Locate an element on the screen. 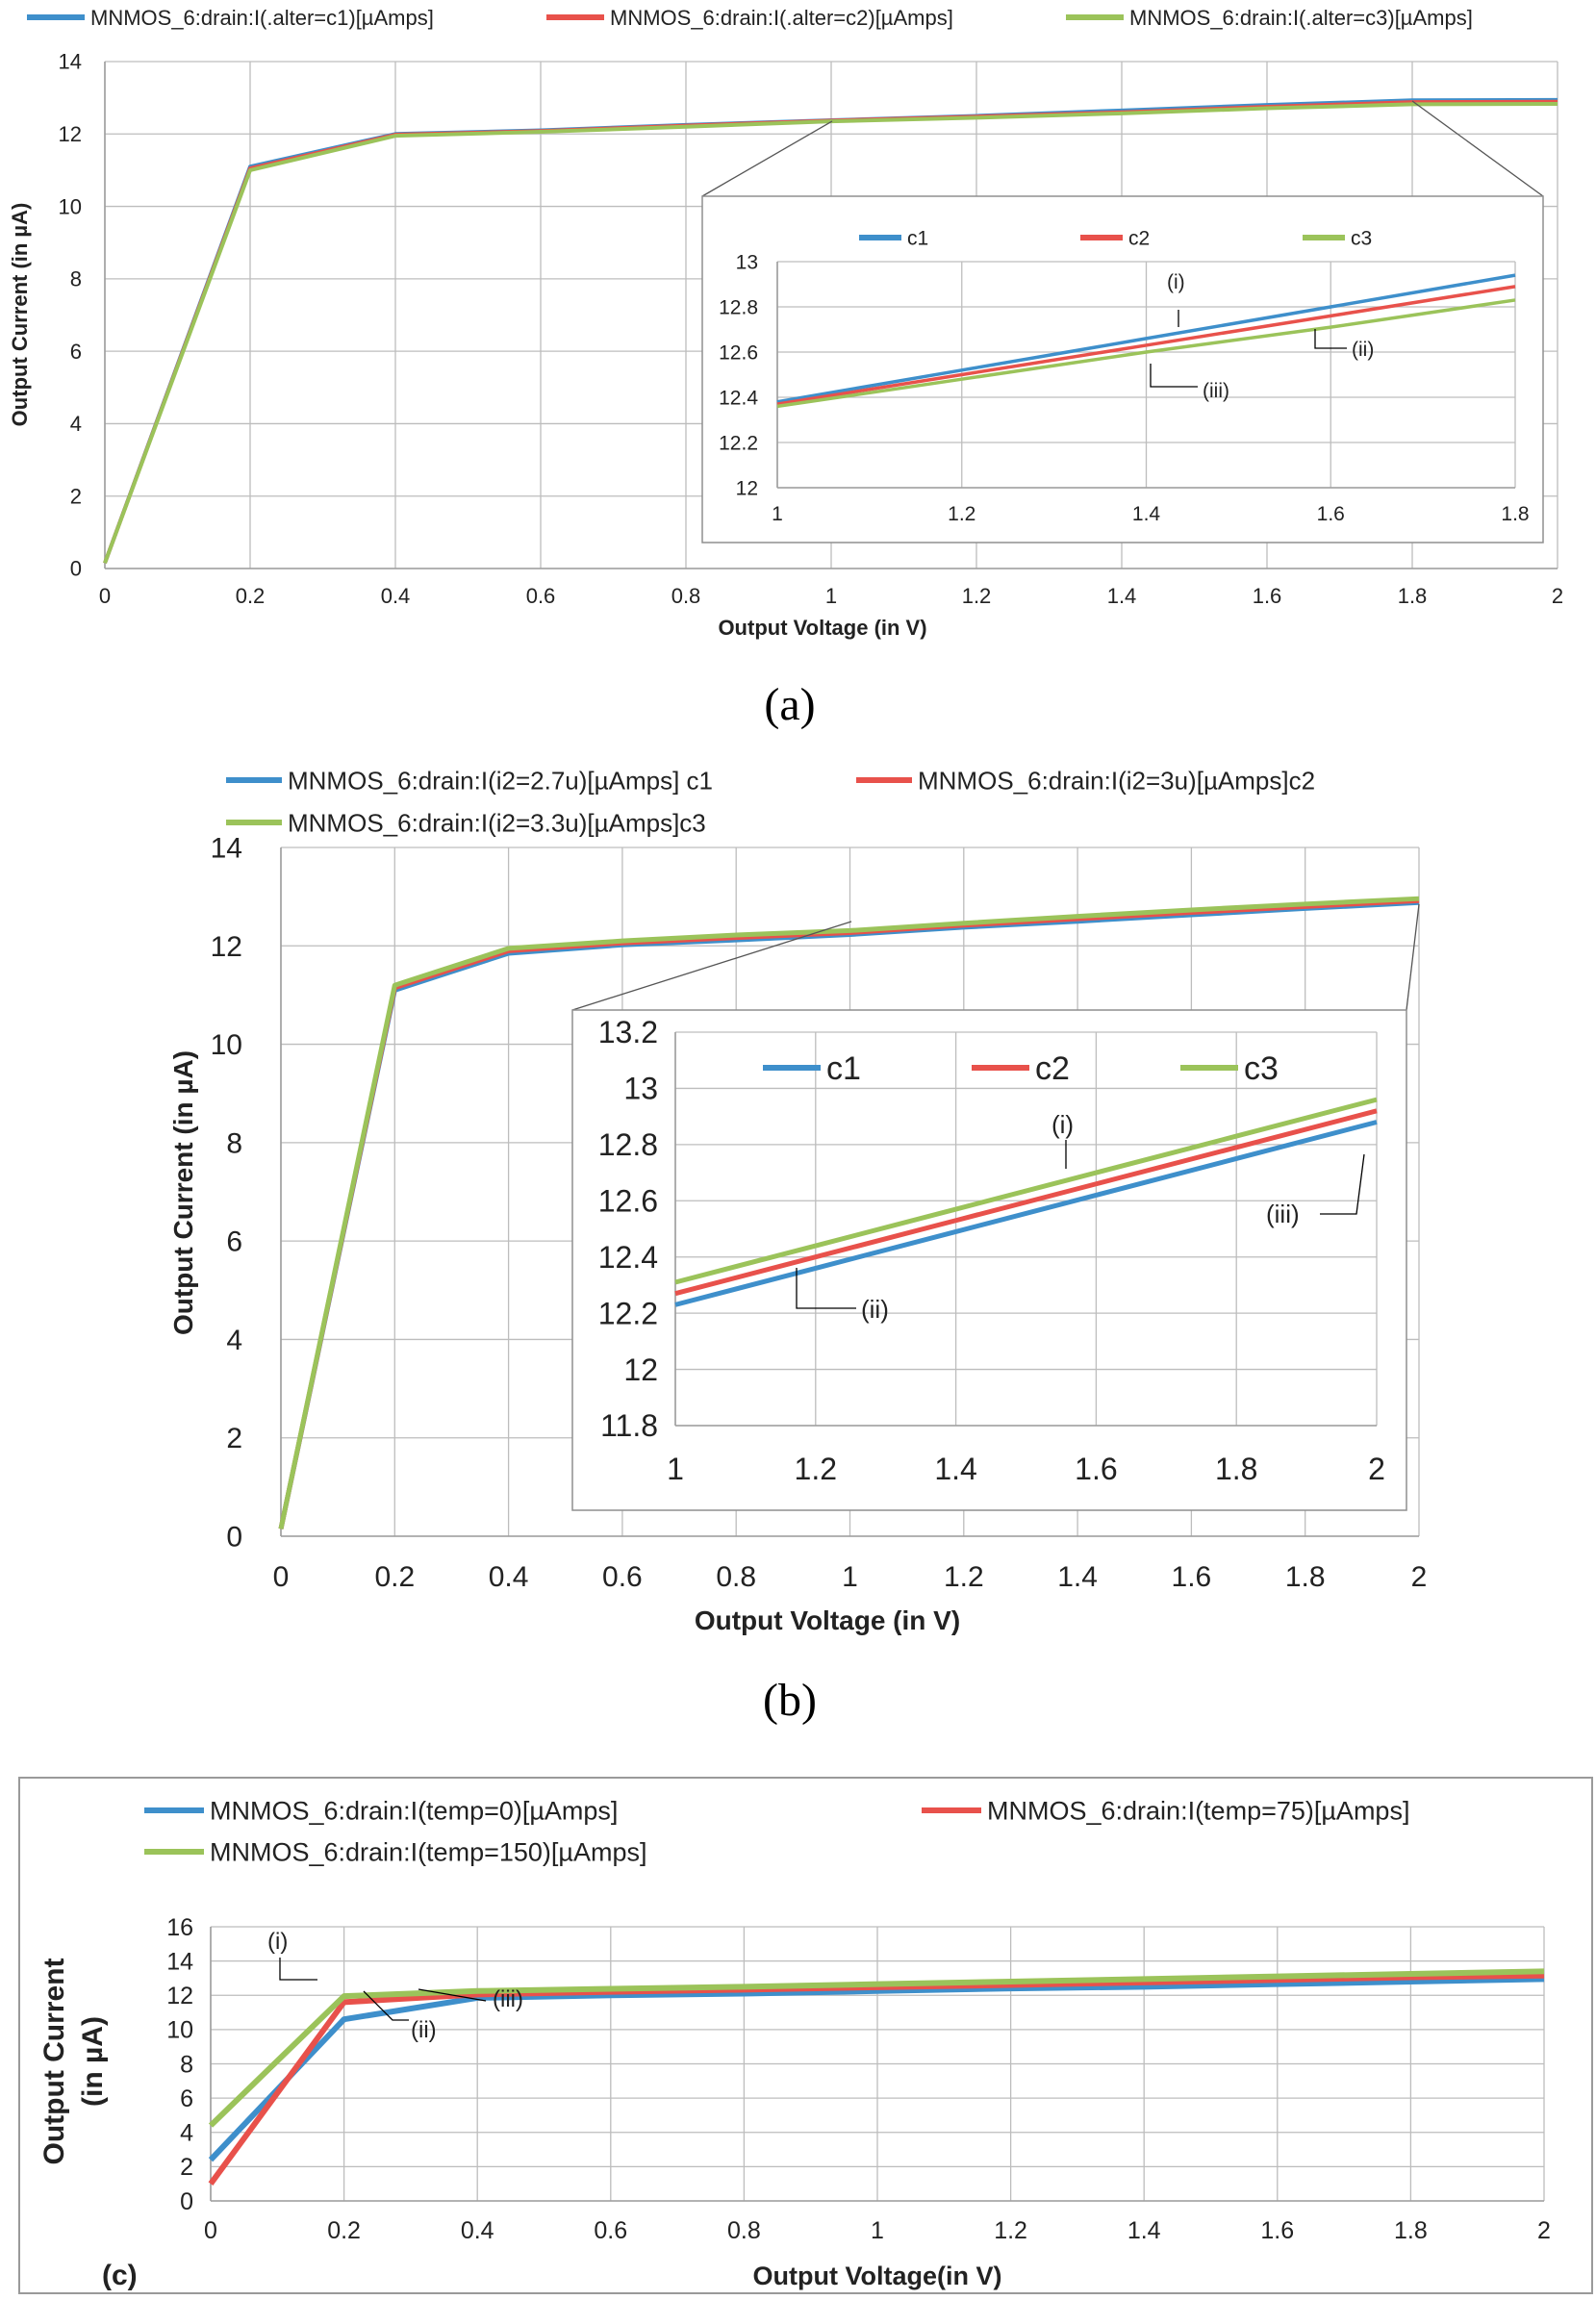  y-tick-label: 13.2 is located at coordinates (628, 1032).